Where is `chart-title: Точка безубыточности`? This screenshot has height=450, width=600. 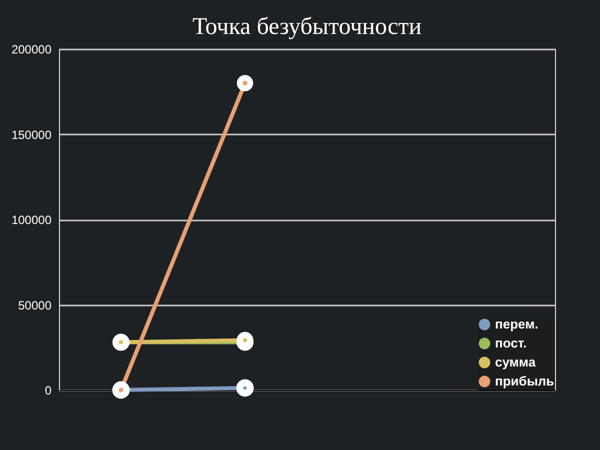
chart-title: Точка безубыточности is located at coordinates (307, 27).